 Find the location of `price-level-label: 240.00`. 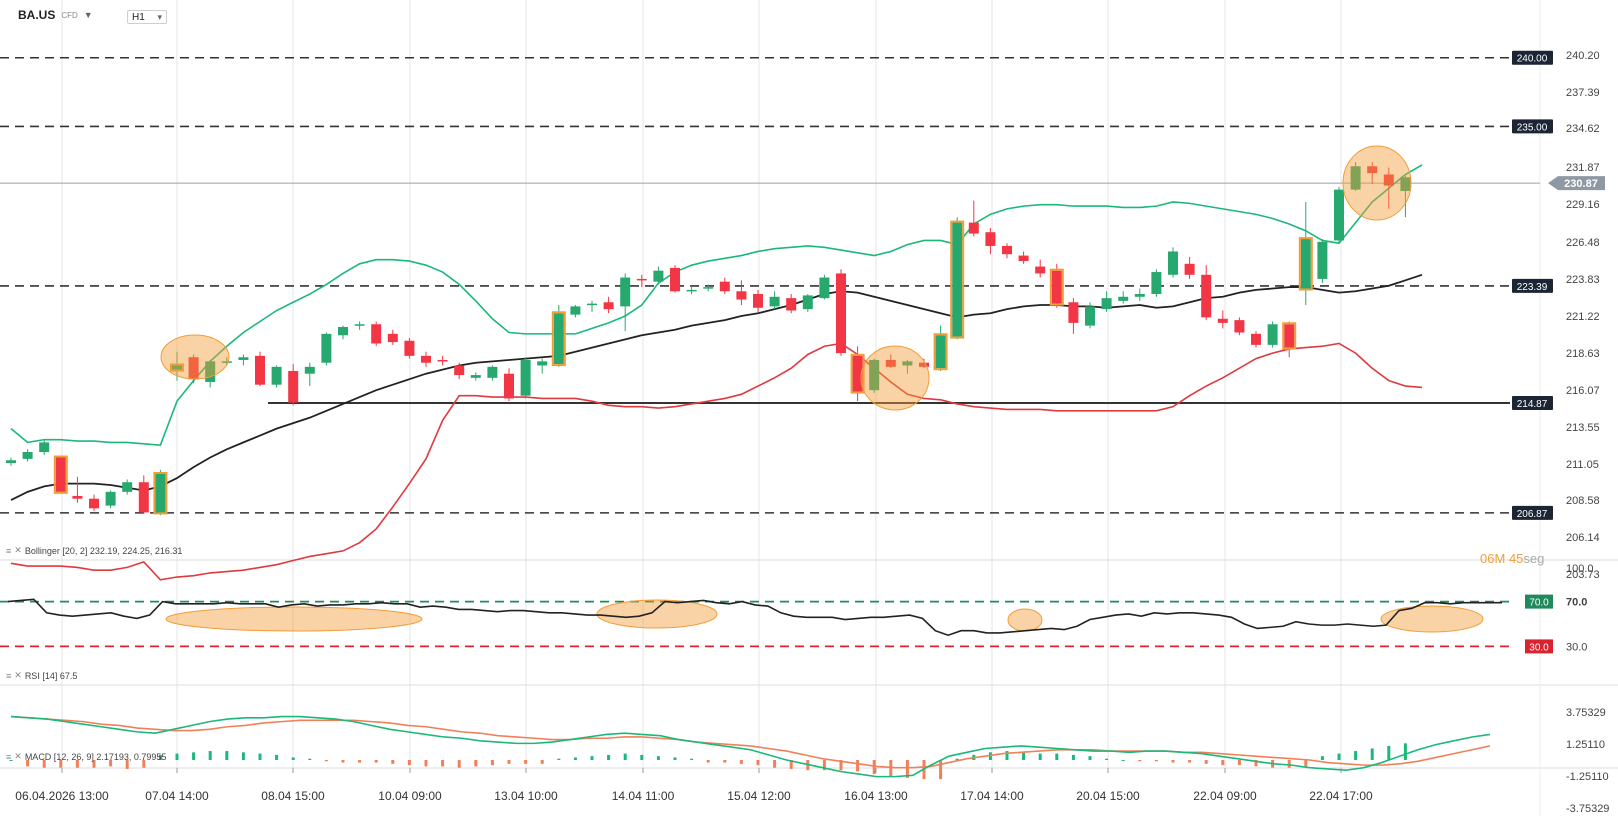

price-level-label: 240.00 is located at coordinates (1532, 59).